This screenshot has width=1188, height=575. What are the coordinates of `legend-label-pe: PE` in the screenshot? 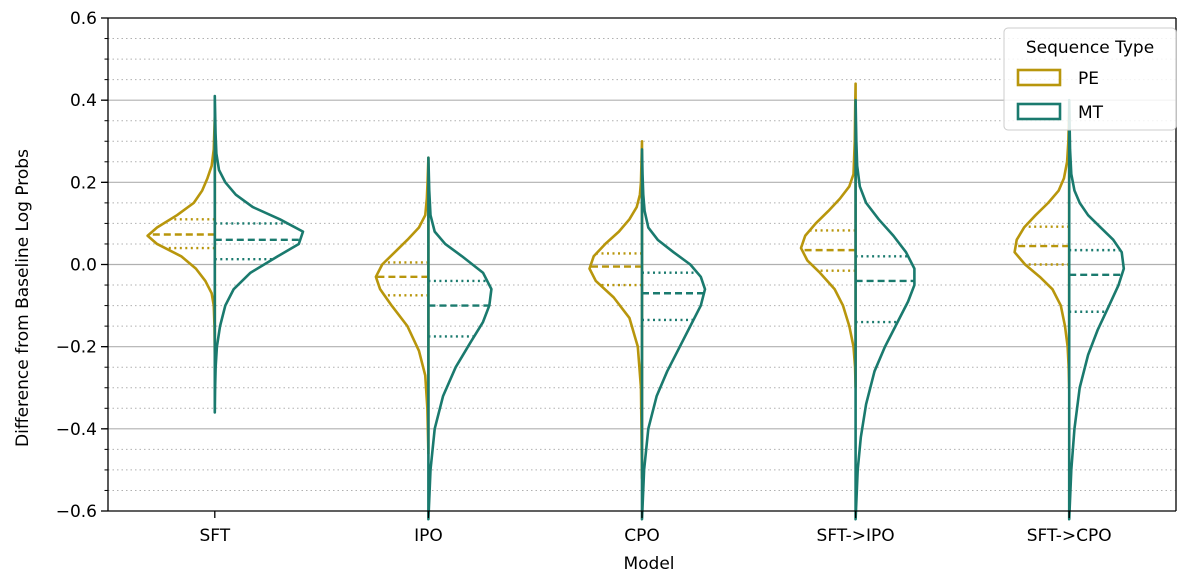 It's located at (1088, 79).